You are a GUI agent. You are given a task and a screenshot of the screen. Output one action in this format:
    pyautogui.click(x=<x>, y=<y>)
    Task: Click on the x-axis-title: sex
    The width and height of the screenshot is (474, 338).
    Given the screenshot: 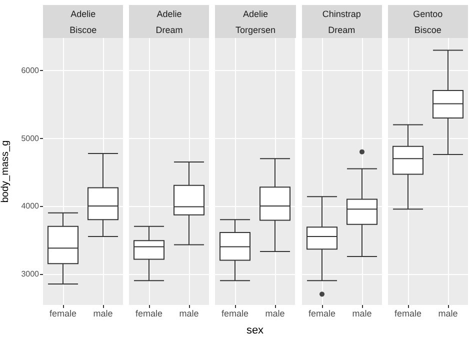 What is the action you would take?
    pyautogui.click(x=255, y=330)
    